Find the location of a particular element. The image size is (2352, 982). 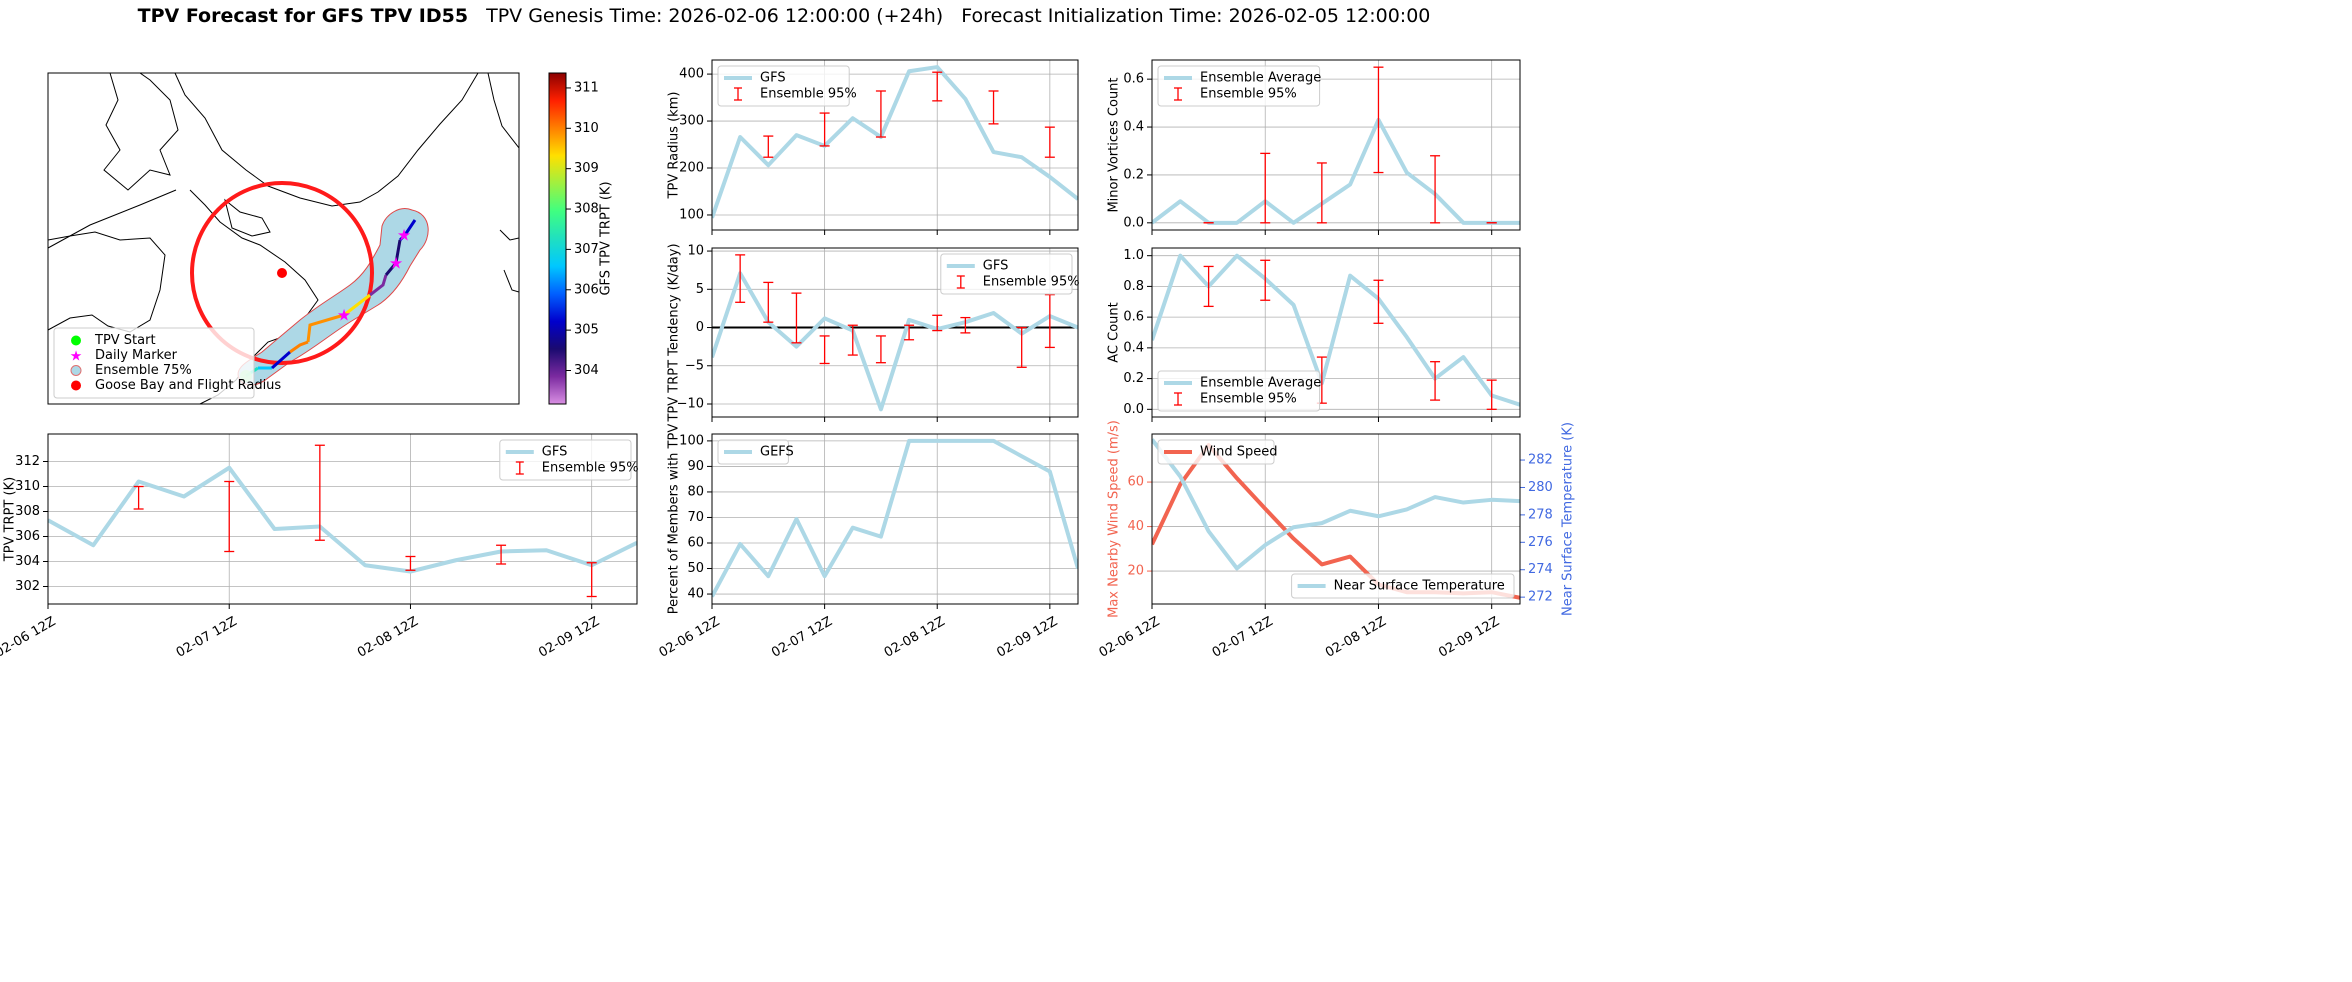

y-axis-label: TPV Radius (km) is located at coordinates (674, 146).